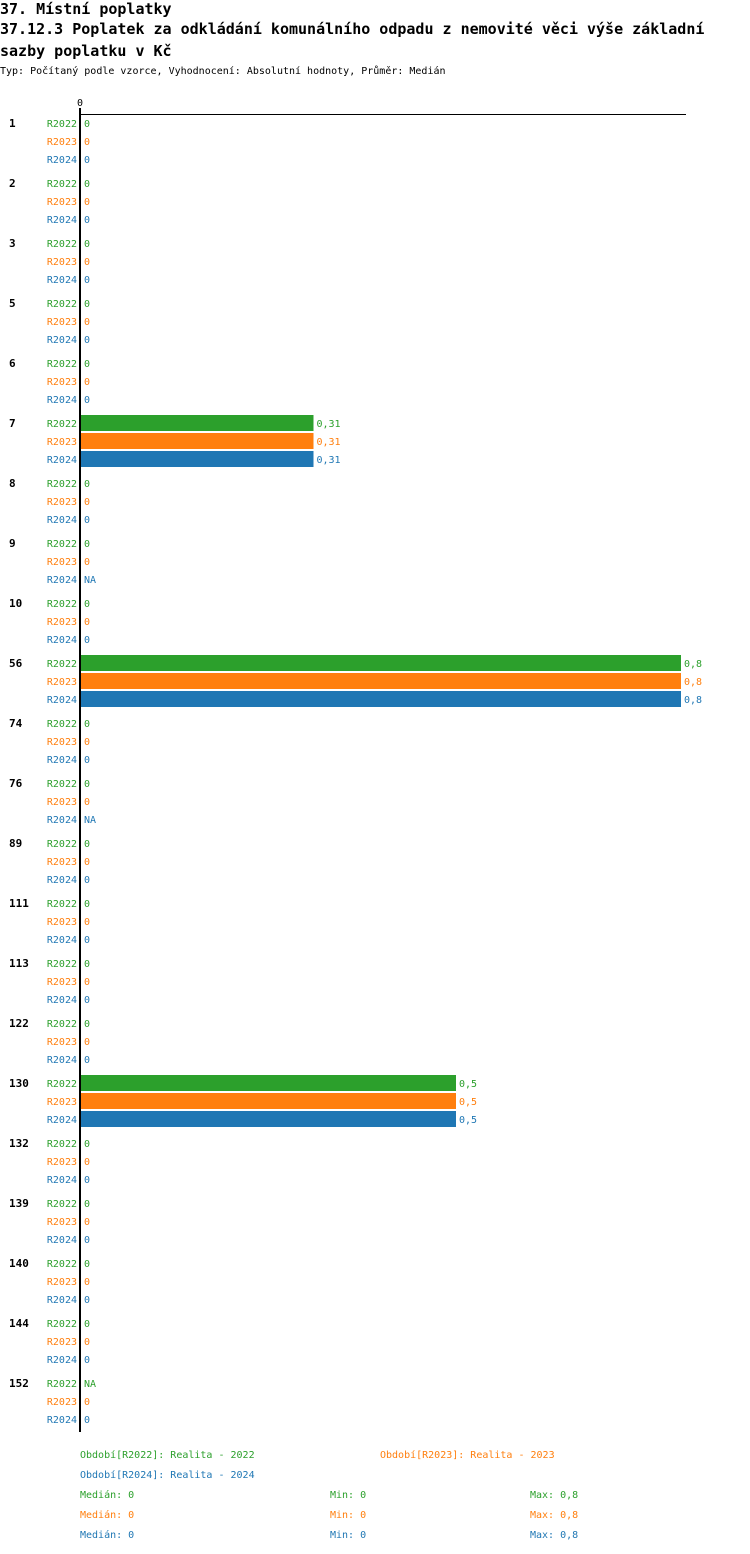 This screenshot has width=750, height=1554. I want to click on legend-item-r2022: Období[R2022]: Realita - 2022, so click(167, 1455).